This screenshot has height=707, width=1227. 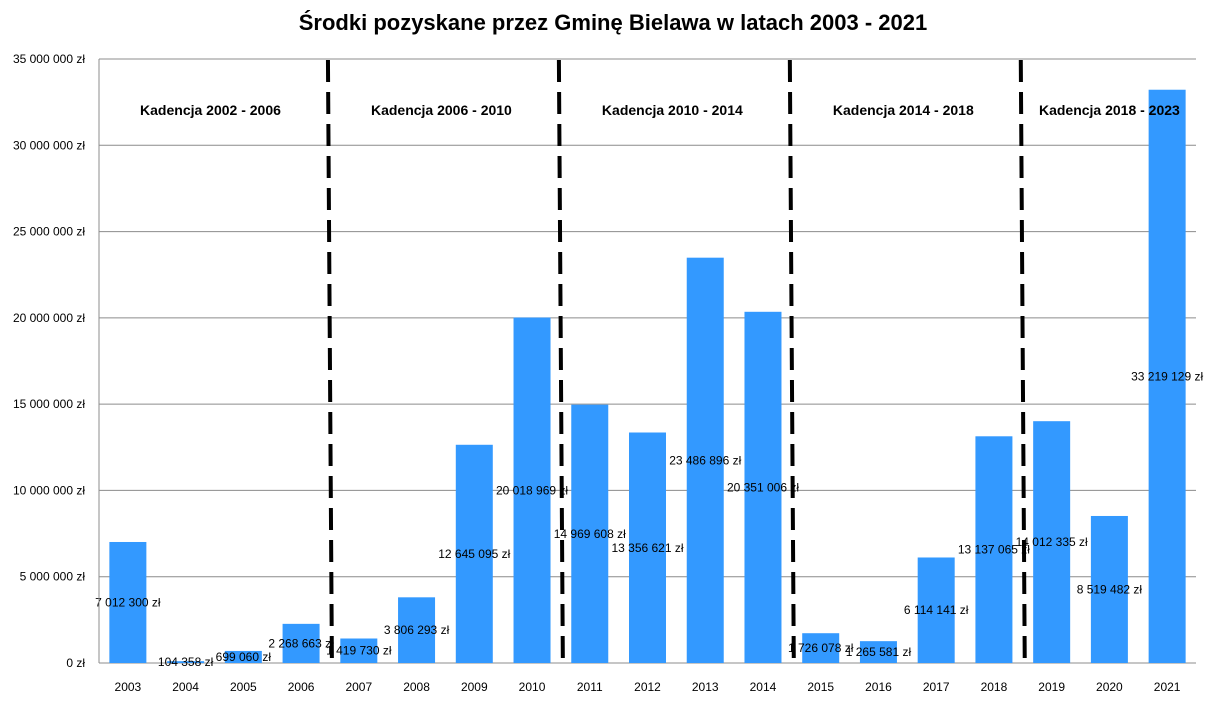 I want to click on data-label-2010: 20 018 969 zł, so click(x=532, y=490).